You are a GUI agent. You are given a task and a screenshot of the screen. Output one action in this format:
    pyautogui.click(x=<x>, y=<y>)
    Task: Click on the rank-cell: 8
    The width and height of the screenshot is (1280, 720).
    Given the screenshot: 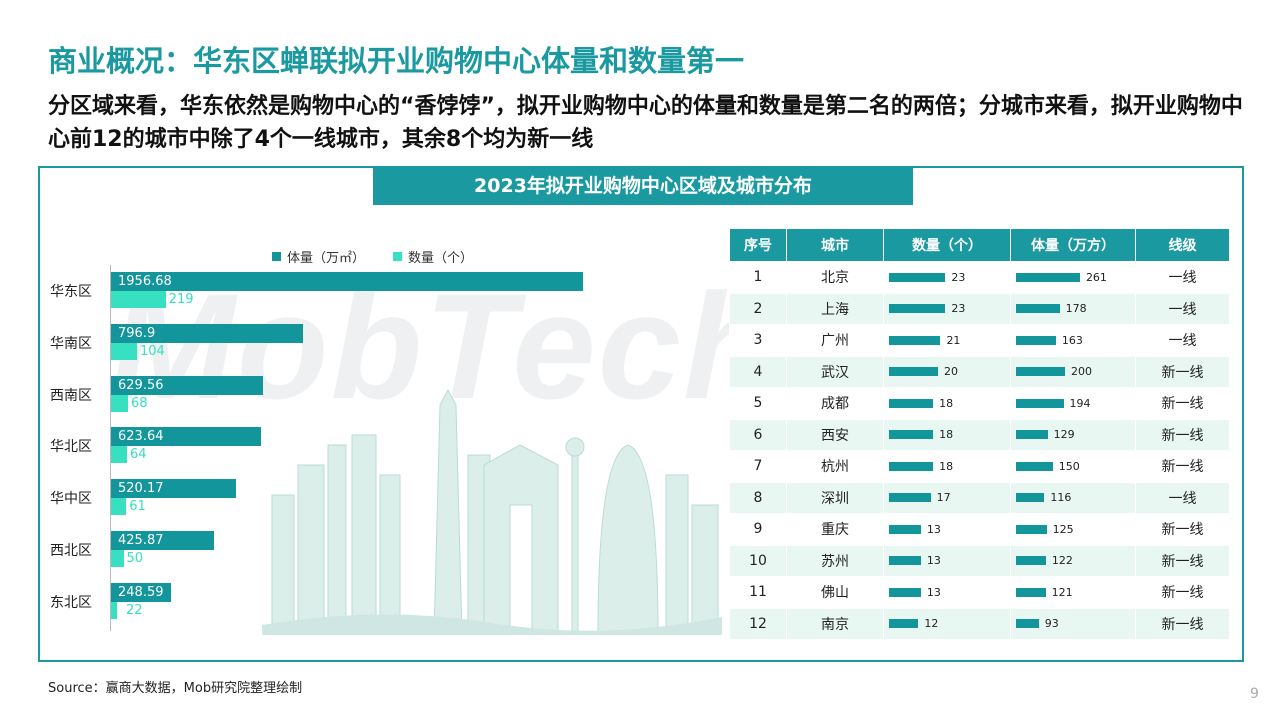 What is the action you would take?
    pyautogui.click(x=758, y=497)
    